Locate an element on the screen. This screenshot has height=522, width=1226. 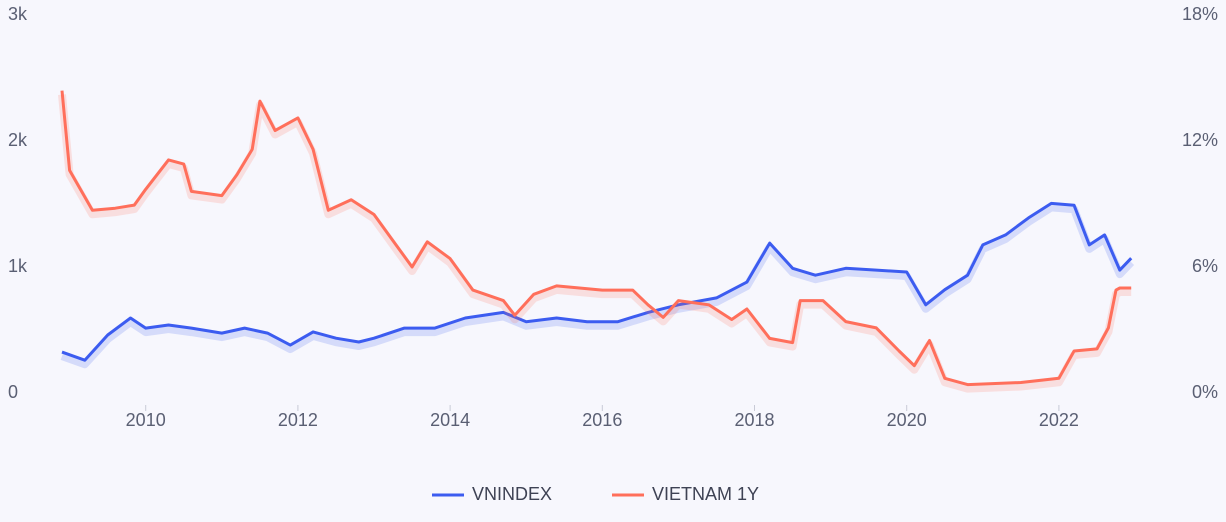
y-tick-label: 0 is located at coordinates (13, 392).